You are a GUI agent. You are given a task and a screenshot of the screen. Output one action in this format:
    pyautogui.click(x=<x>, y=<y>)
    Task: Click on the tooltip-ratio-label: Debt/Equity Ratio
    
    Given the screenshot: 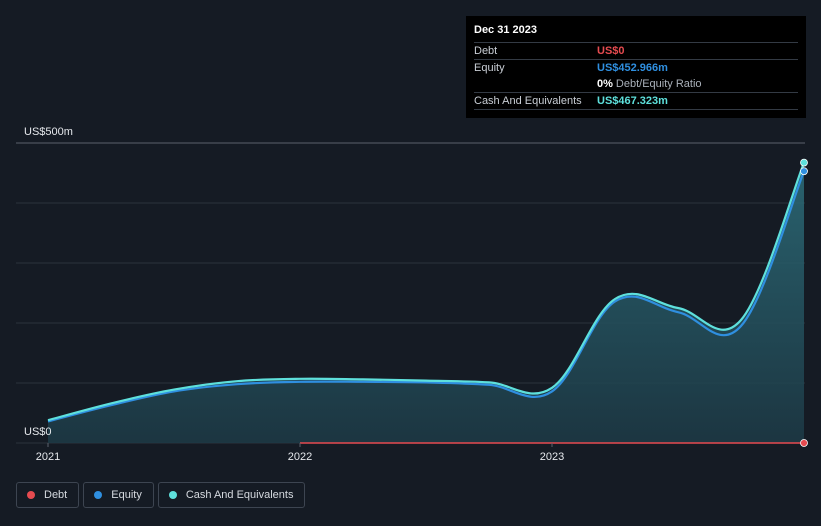 What is the action you would take?
    pyautogui.click(x=658, y=84)
    